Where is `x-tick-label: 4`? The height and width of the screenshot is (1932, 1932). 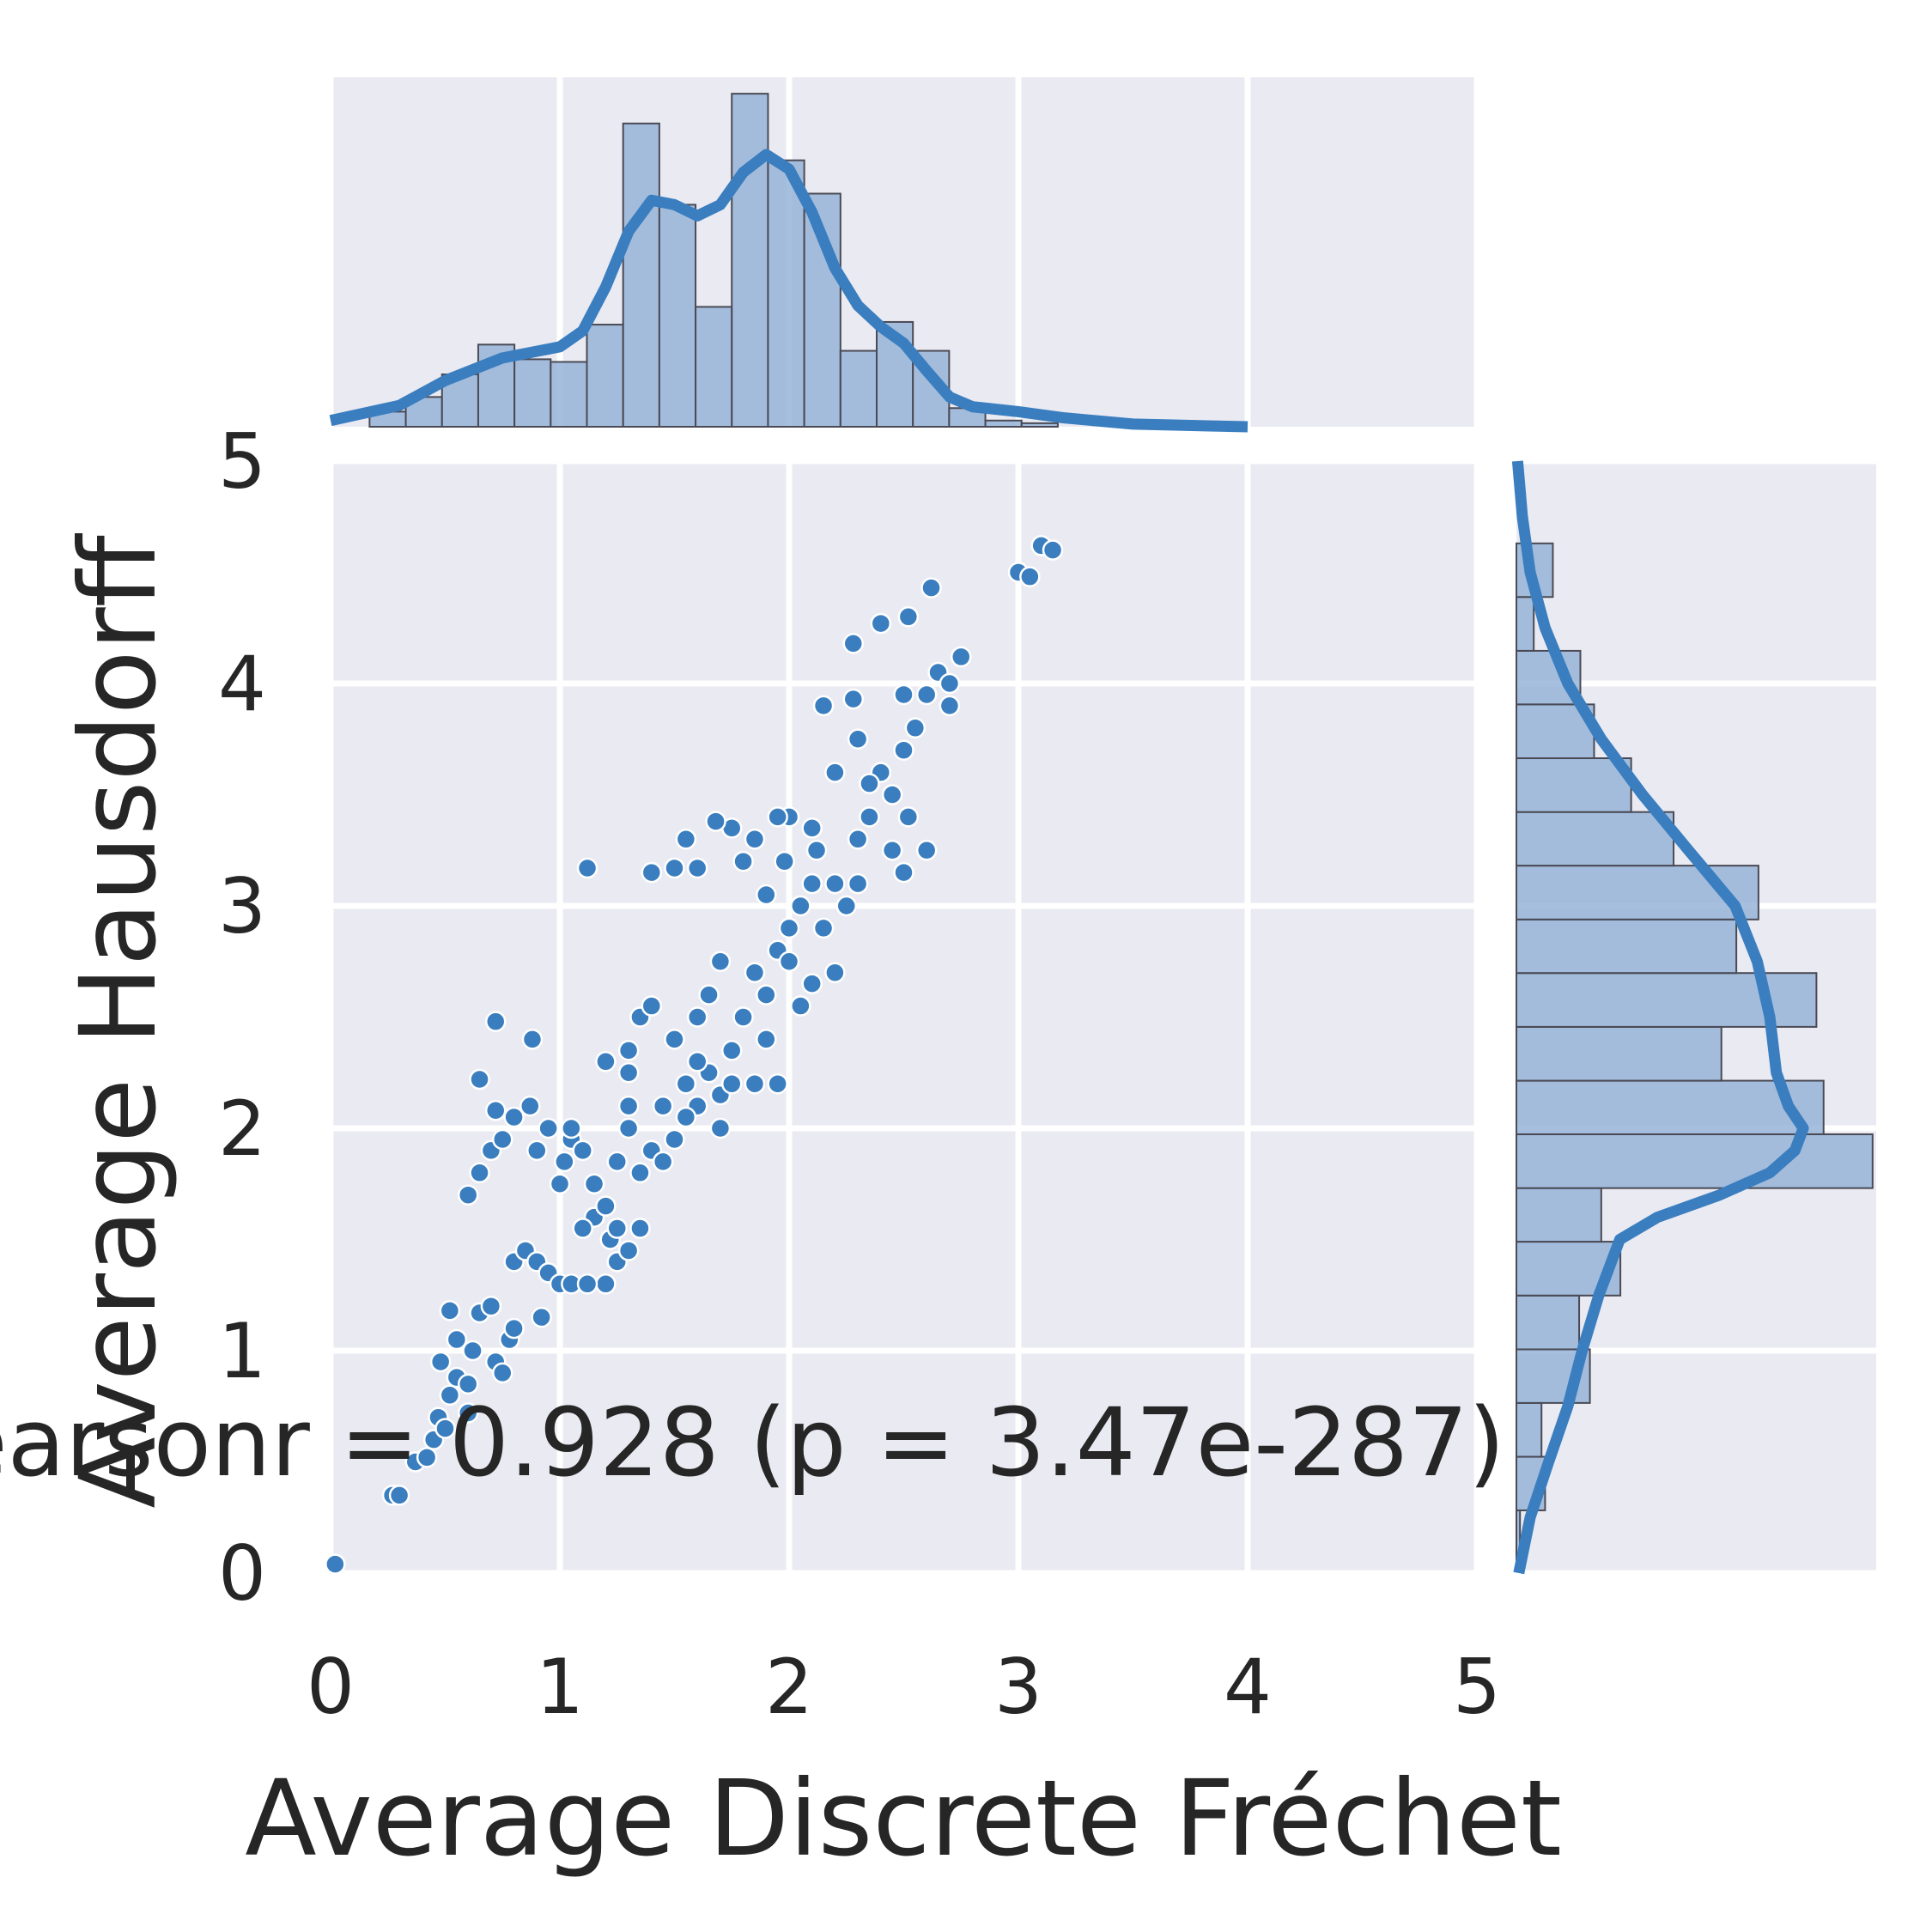
x-tick-label: 4 is located at coordinates (1248, 1687).